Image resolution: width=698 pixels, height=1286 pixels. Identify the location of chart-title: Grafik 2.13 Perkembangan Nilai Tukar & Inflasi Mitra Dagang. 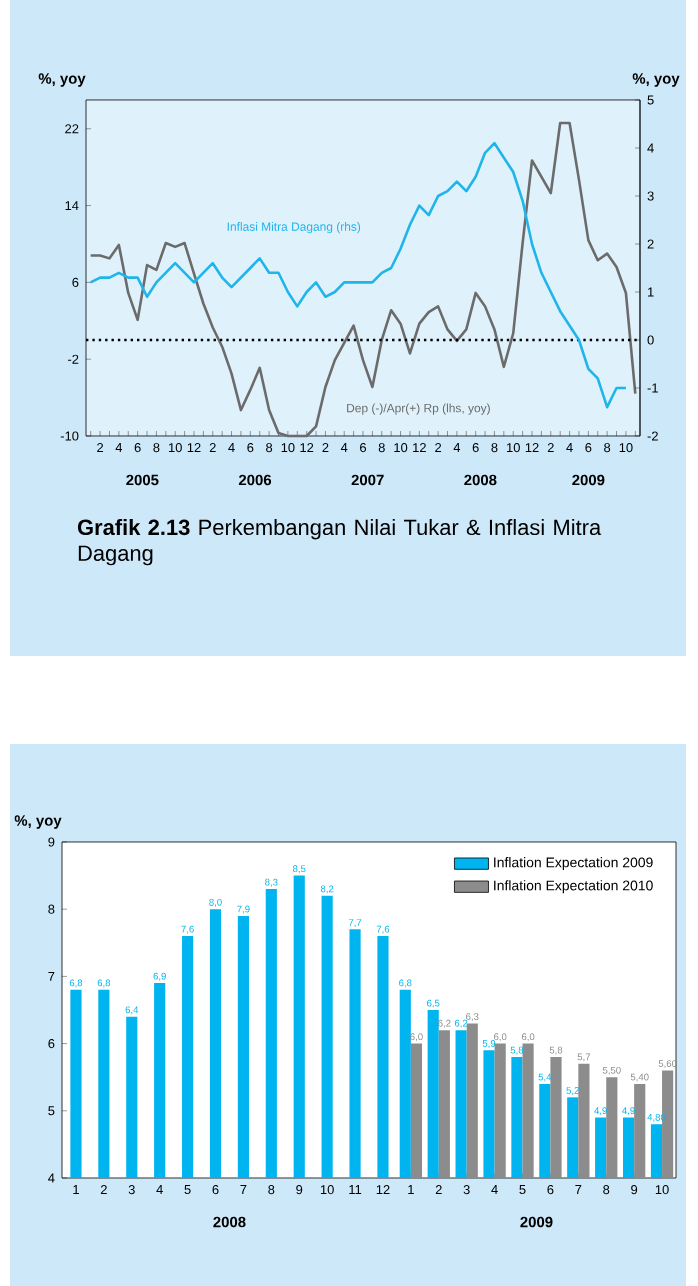
(339, 542).